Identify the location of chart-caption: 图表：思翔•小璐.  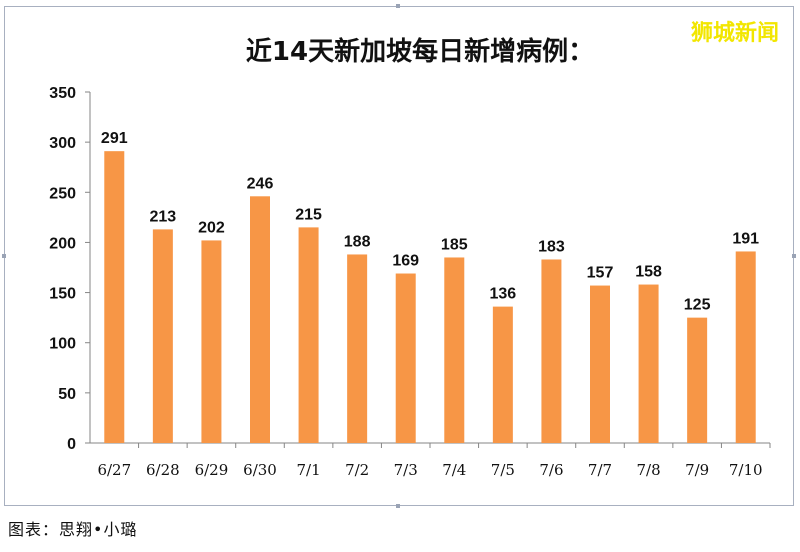
(73, 529).